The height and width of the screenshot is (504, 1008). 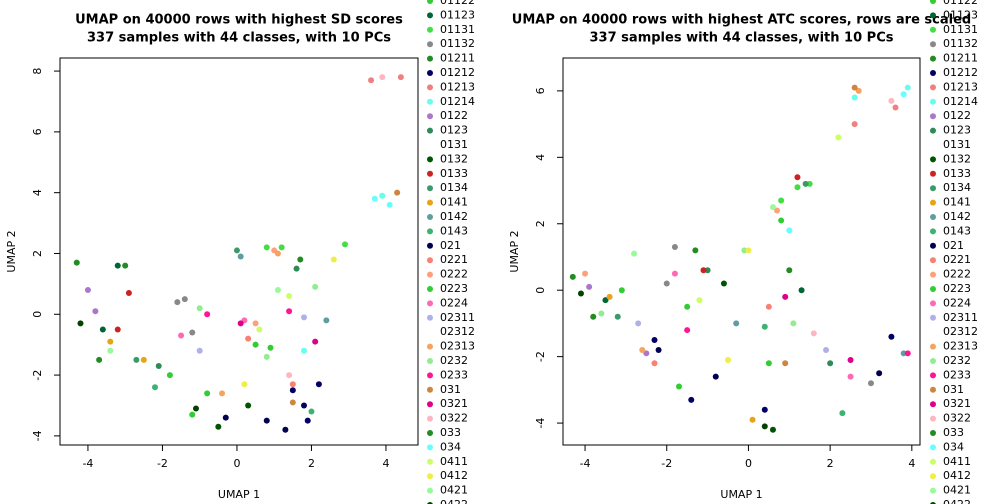 I want to click on legend-label: 0142, so click(x=957, y=216).